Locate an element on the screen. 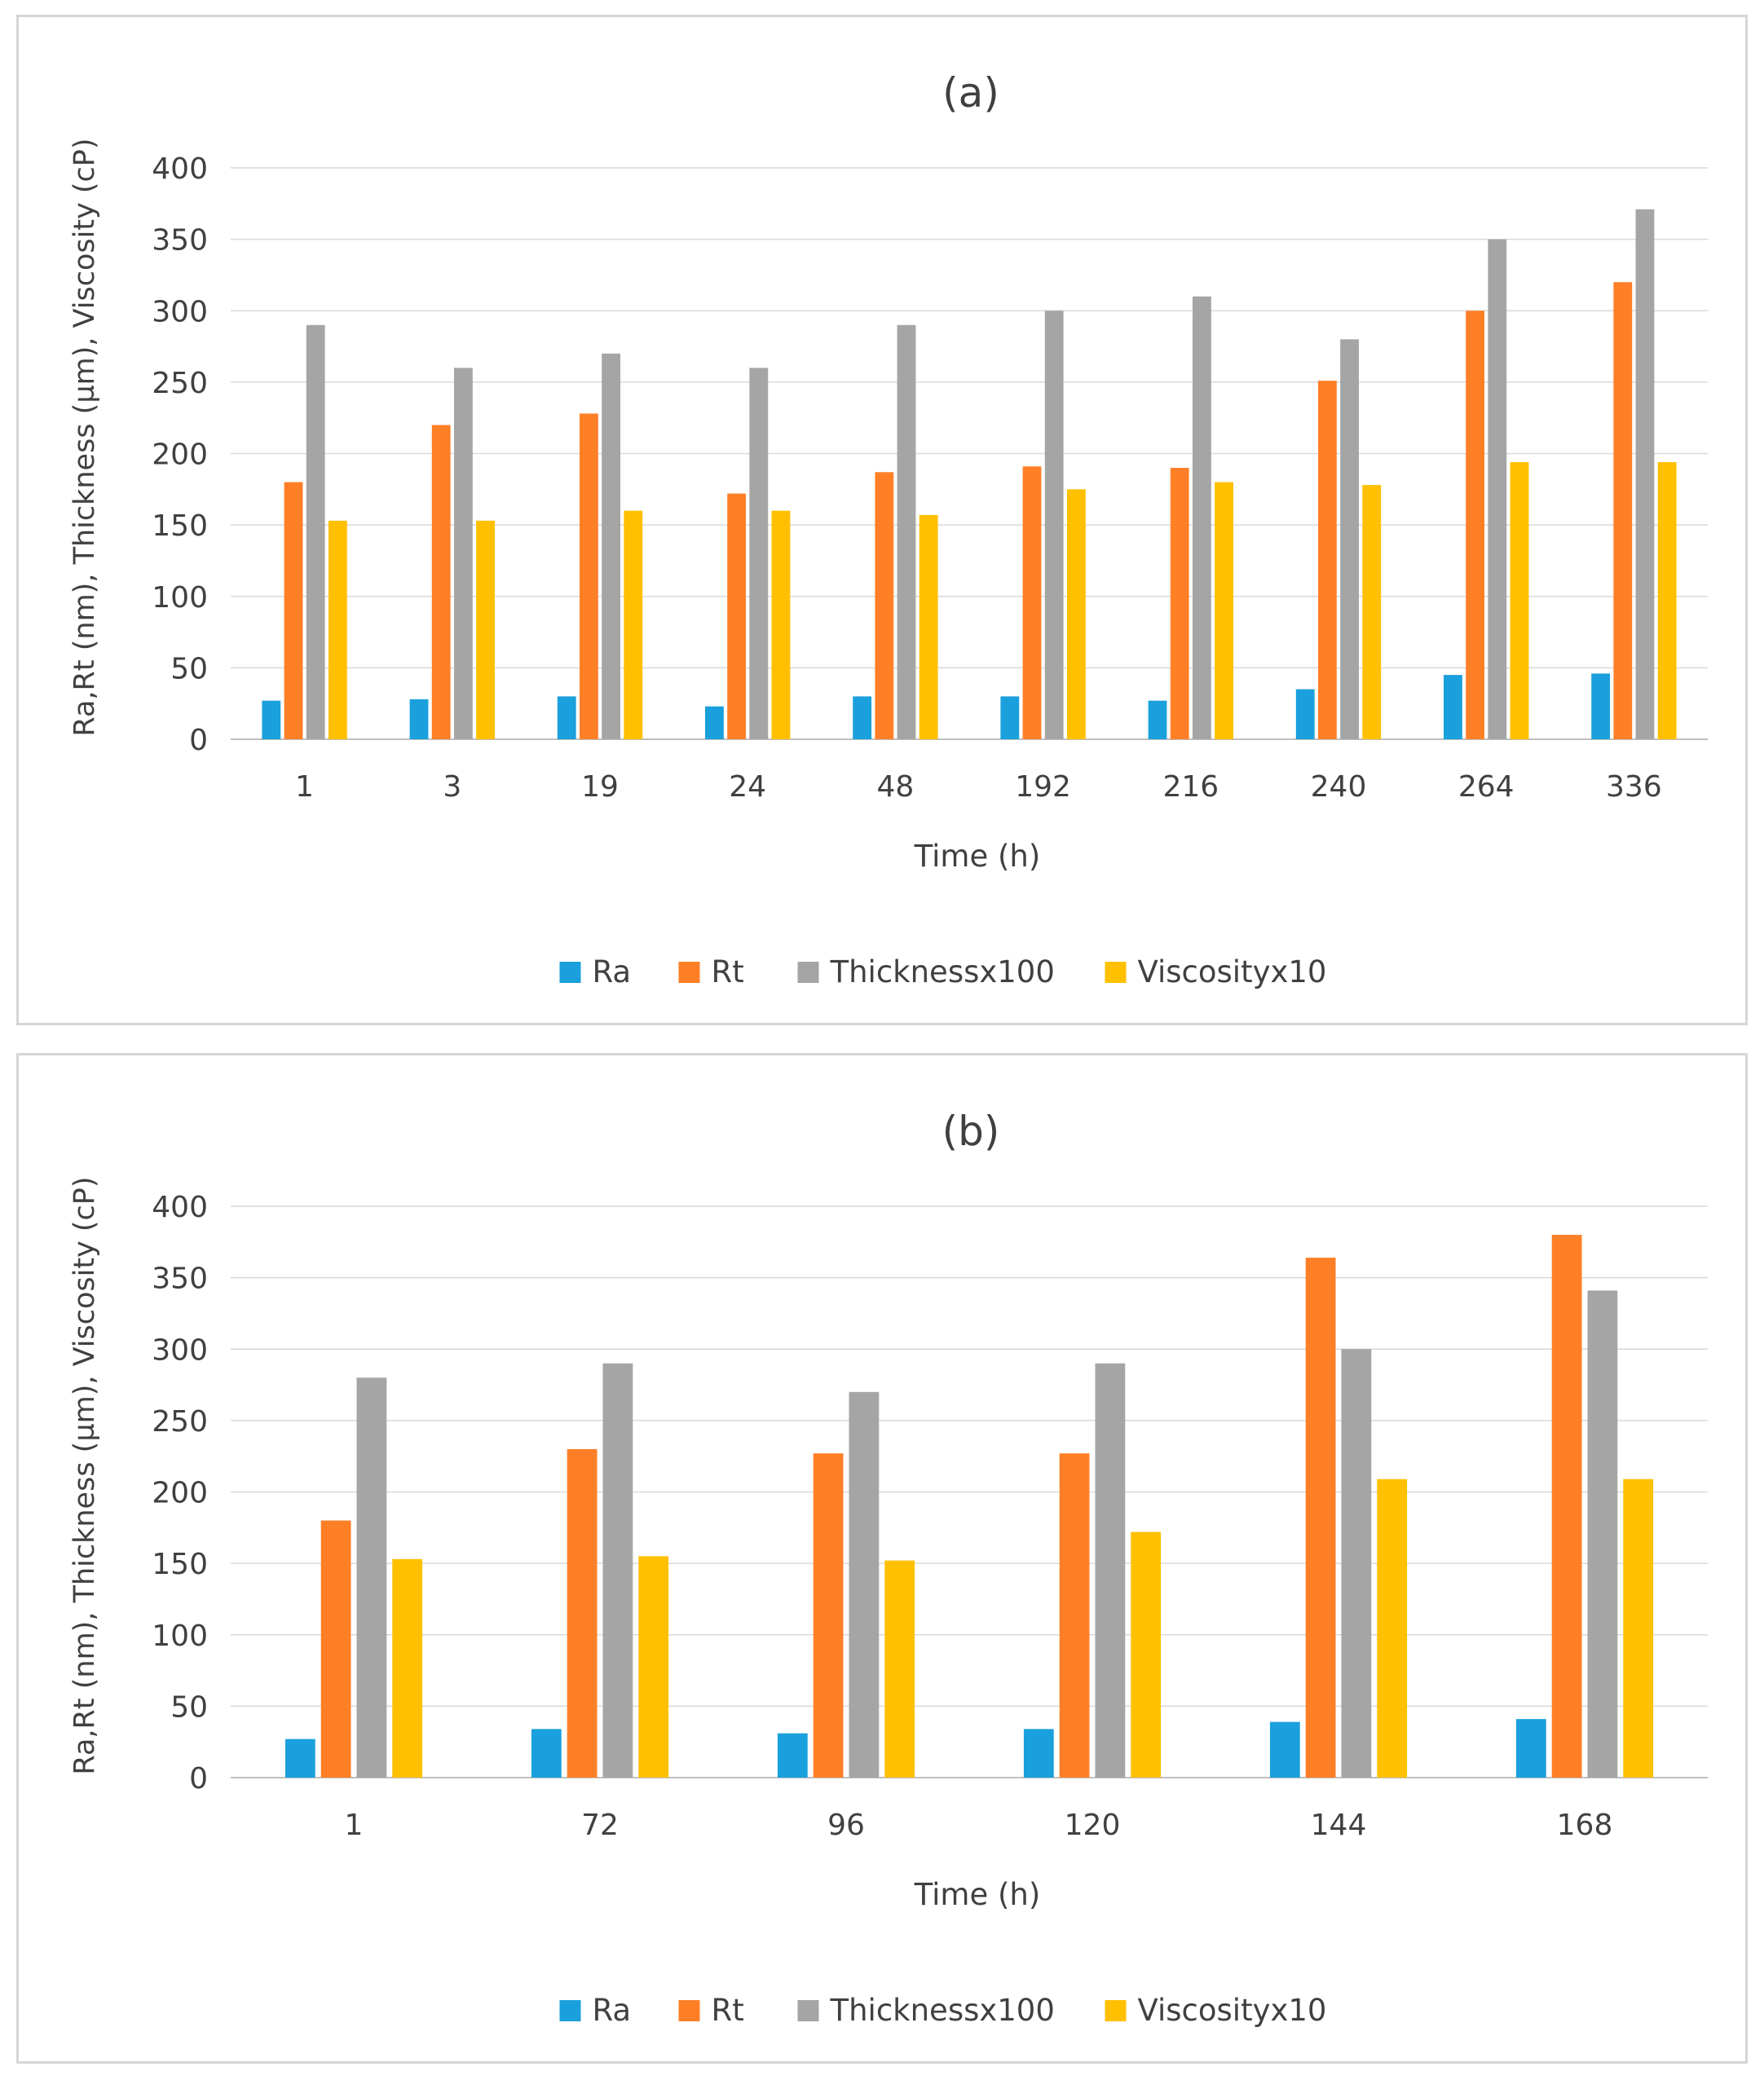 Image resolution: width=1764 pixels, height=2080 pixels. x-tick-label: 168 is located at coordinates (1585, 1825).